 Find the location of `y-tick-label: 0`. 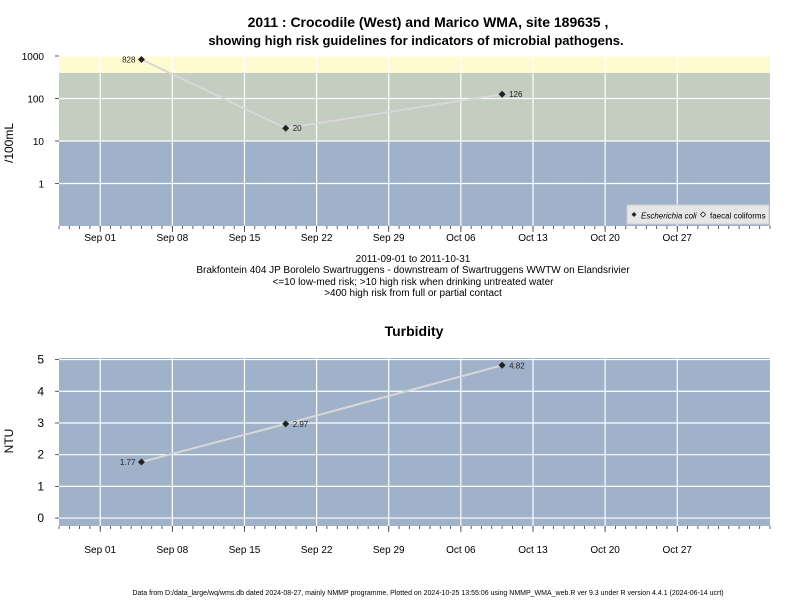

y-tick-label: 0 is located at coordinates (40, 518).